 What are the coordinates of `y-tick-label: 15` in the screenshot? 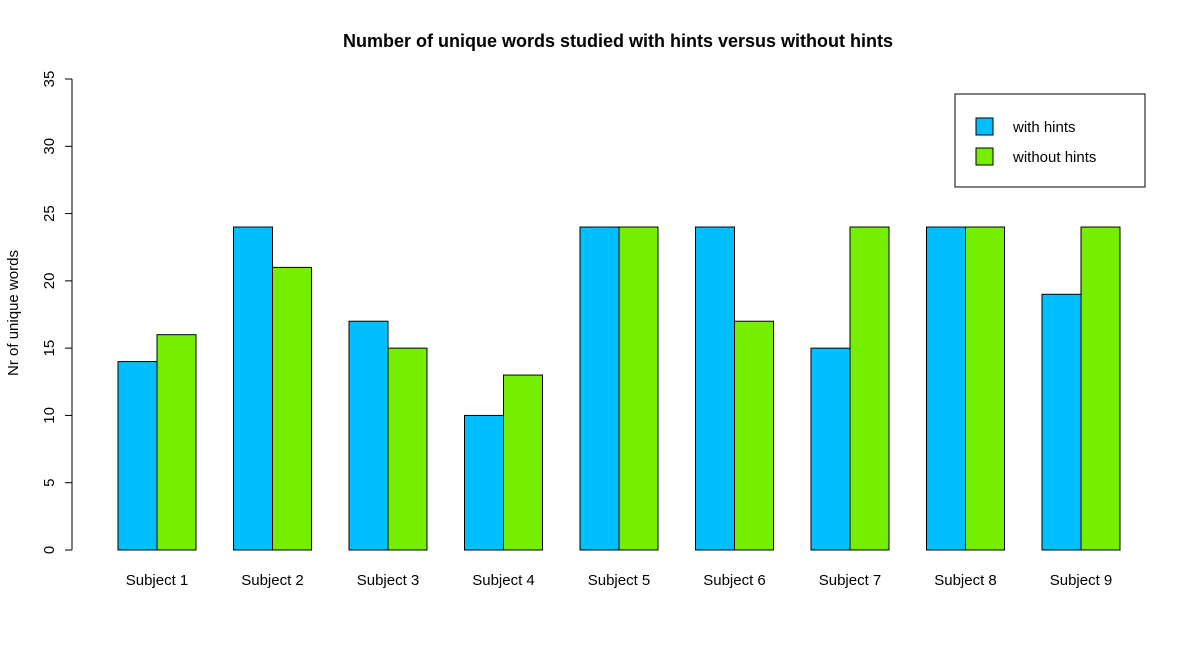 It's located at (49, 348).